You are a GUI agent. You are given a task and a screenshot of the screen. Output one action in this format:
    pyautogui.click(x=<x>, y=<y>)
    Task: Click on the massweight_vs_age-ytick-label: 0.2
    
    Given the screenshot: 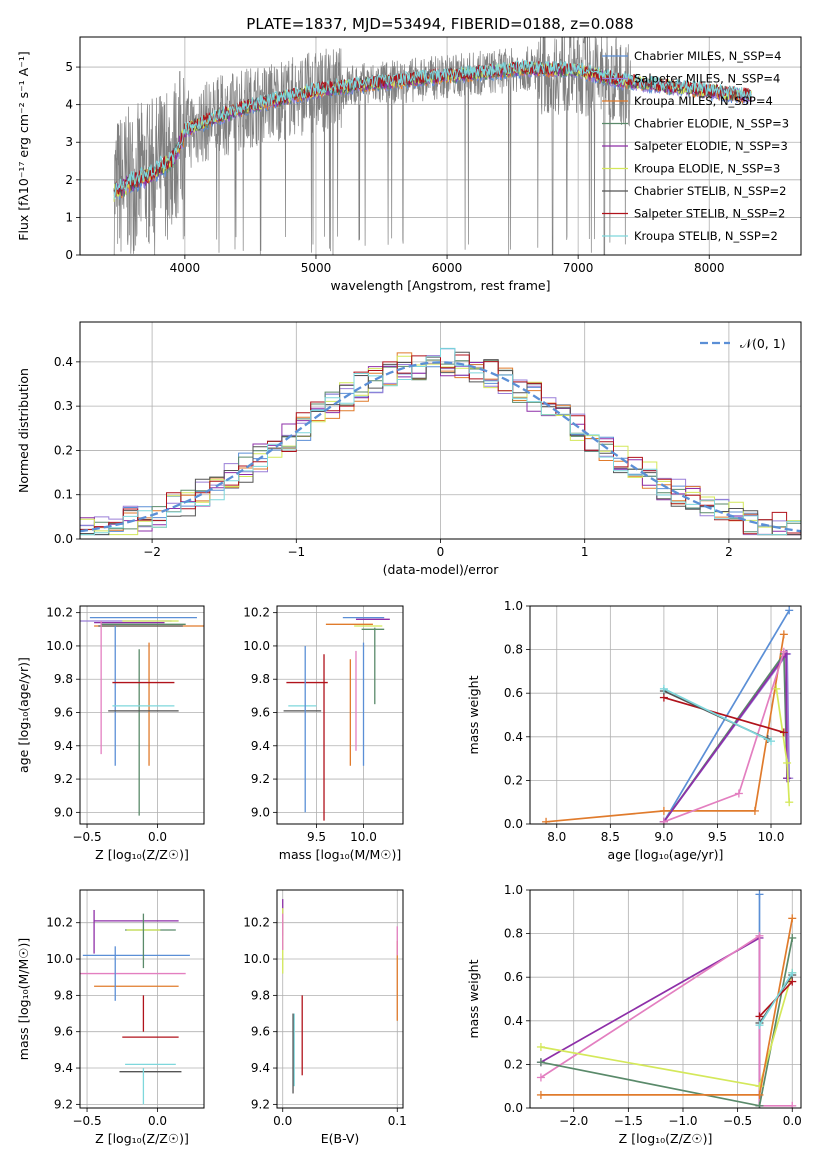 What is the action you would take?
    pyautogui.click(x=513, y=780)
    